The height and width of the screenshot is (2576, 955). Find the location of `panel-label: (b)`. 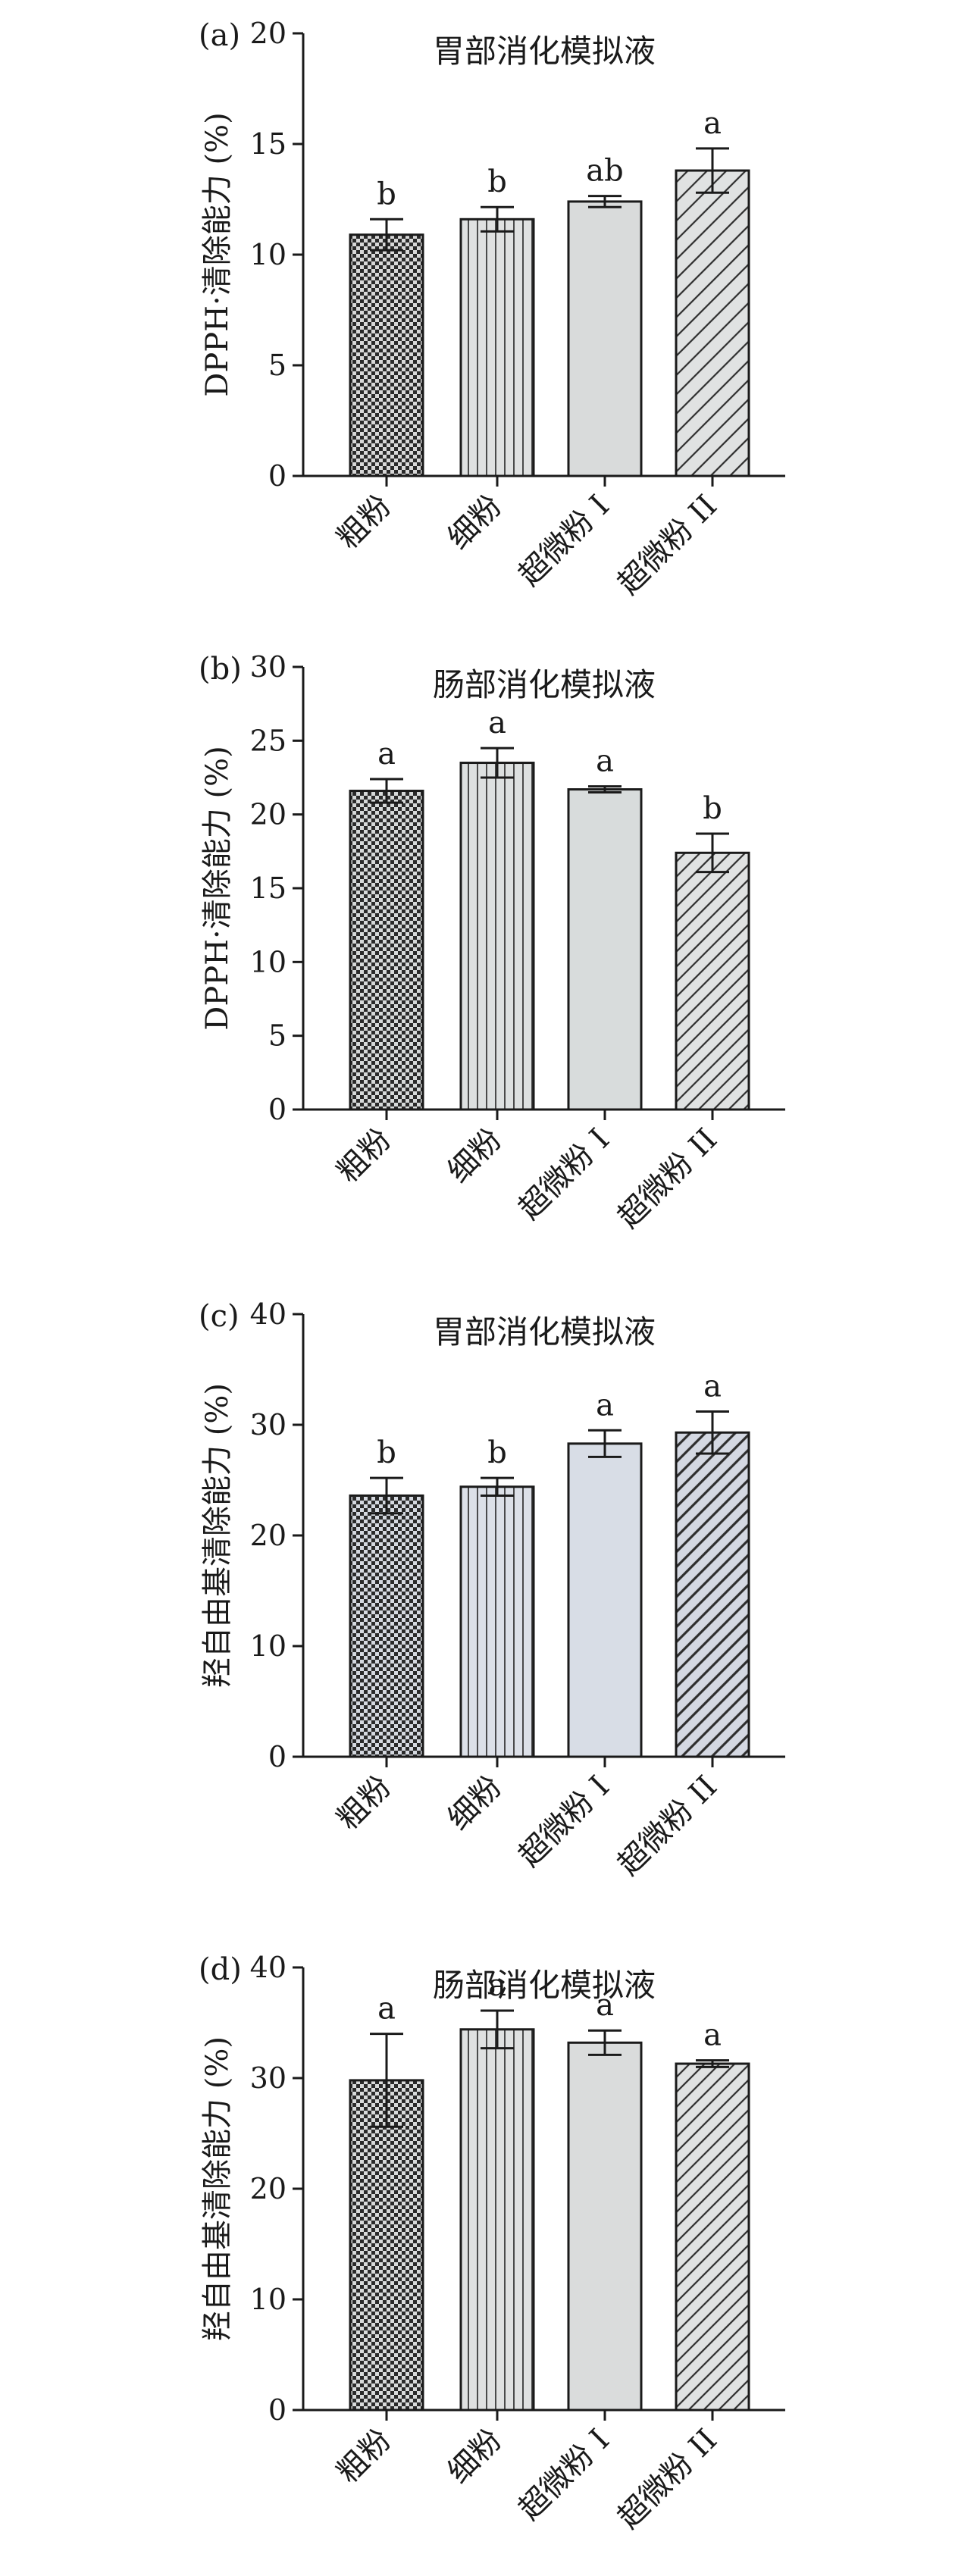

panel-label: (b) is located at coordinates (220, 669).